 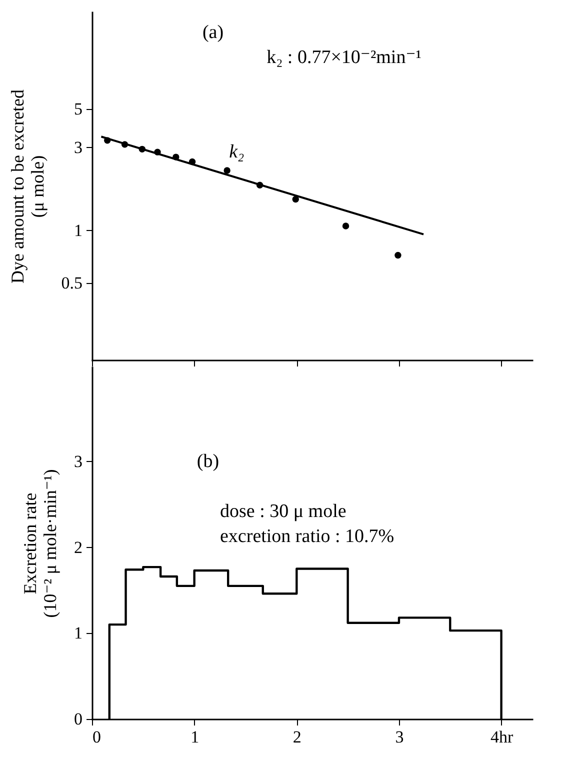 What do you see at coordinates (195, 737) in the screenshot?
I see `x-tick-label: 1` at bounding box center [195, 737].